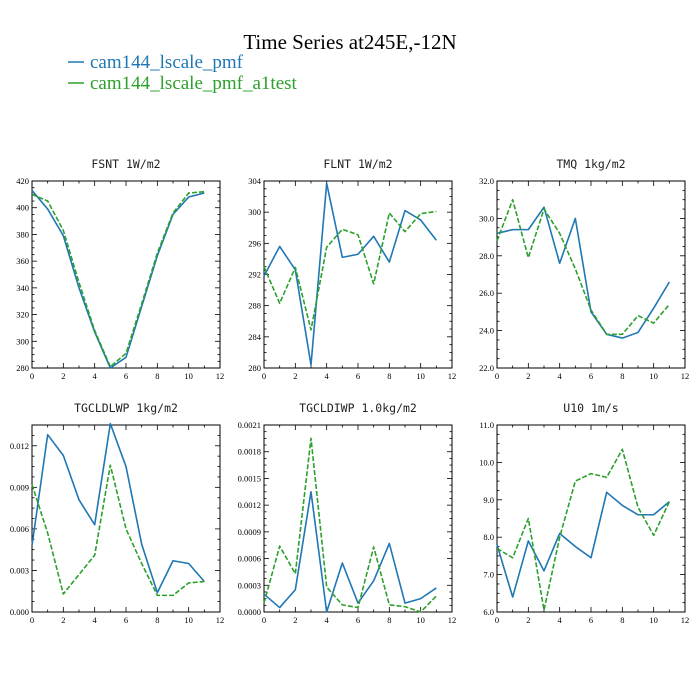 The height and width of the screenshot is (700, 700). I want to click on y-tick-label: 0.0000, so click(249, 612).